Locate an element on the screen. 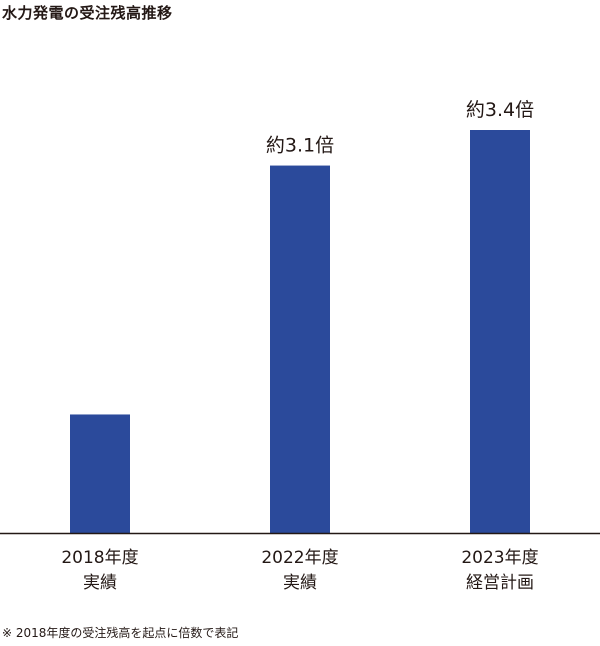 The height and width of the screenshot is (646, 600). footnote: ※ 2018年度の受注残高を起点に倍数で表記 is located at coordinates (120, 633).